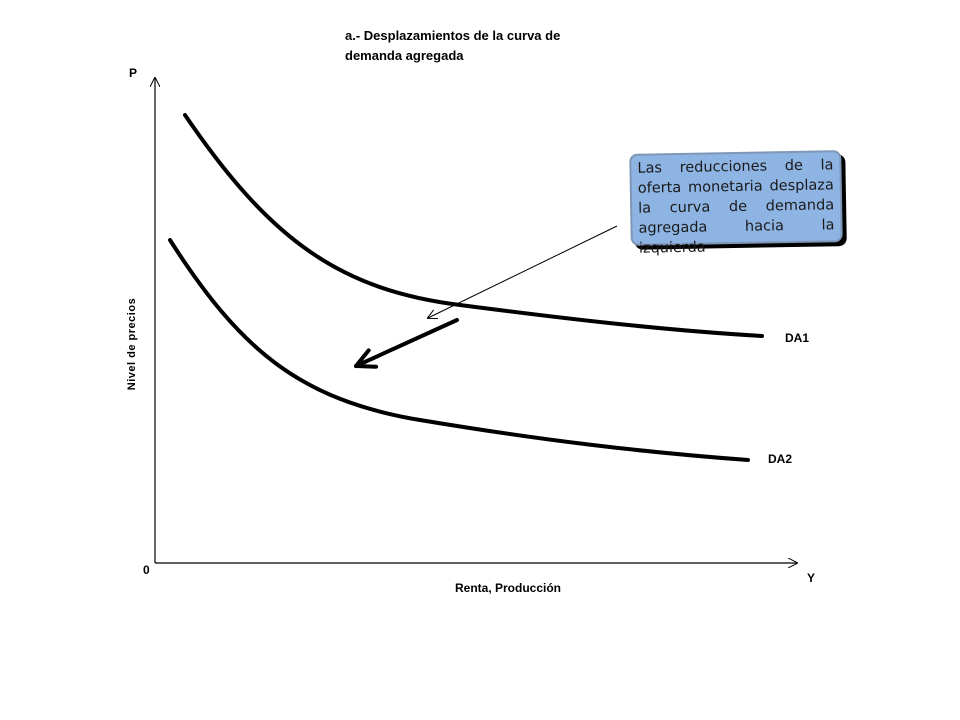 Image resolution: width=960 pixels, height=720 pixels. I want to click on curve-label-da1: DA1, so click(797, 338).